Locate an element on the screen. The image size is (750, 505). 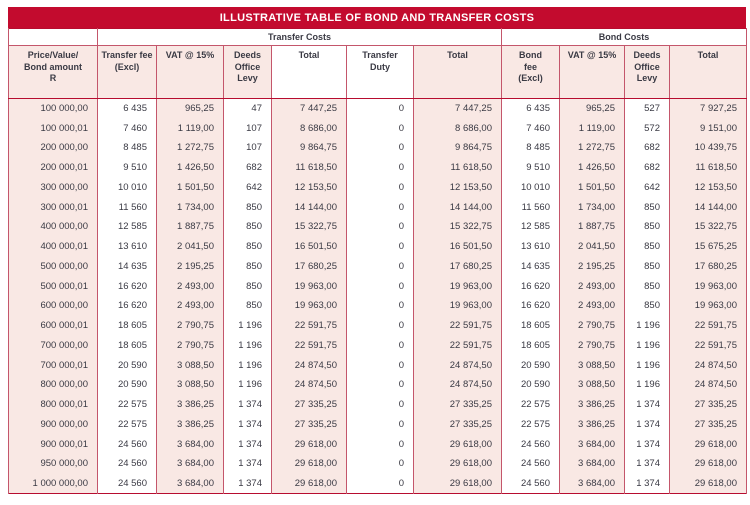
cell-transfer_total_incl_duty: 29 618,00 is located at coordinates (457, 483).